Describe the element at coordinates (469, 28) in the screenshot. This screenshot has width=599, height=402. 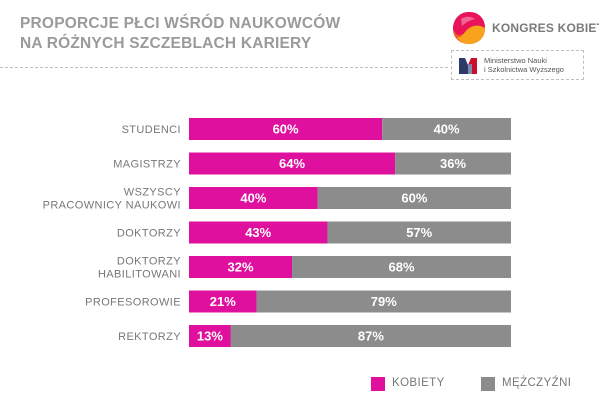
I see `kongres-kobiet-logo-mark-icon` at that location.